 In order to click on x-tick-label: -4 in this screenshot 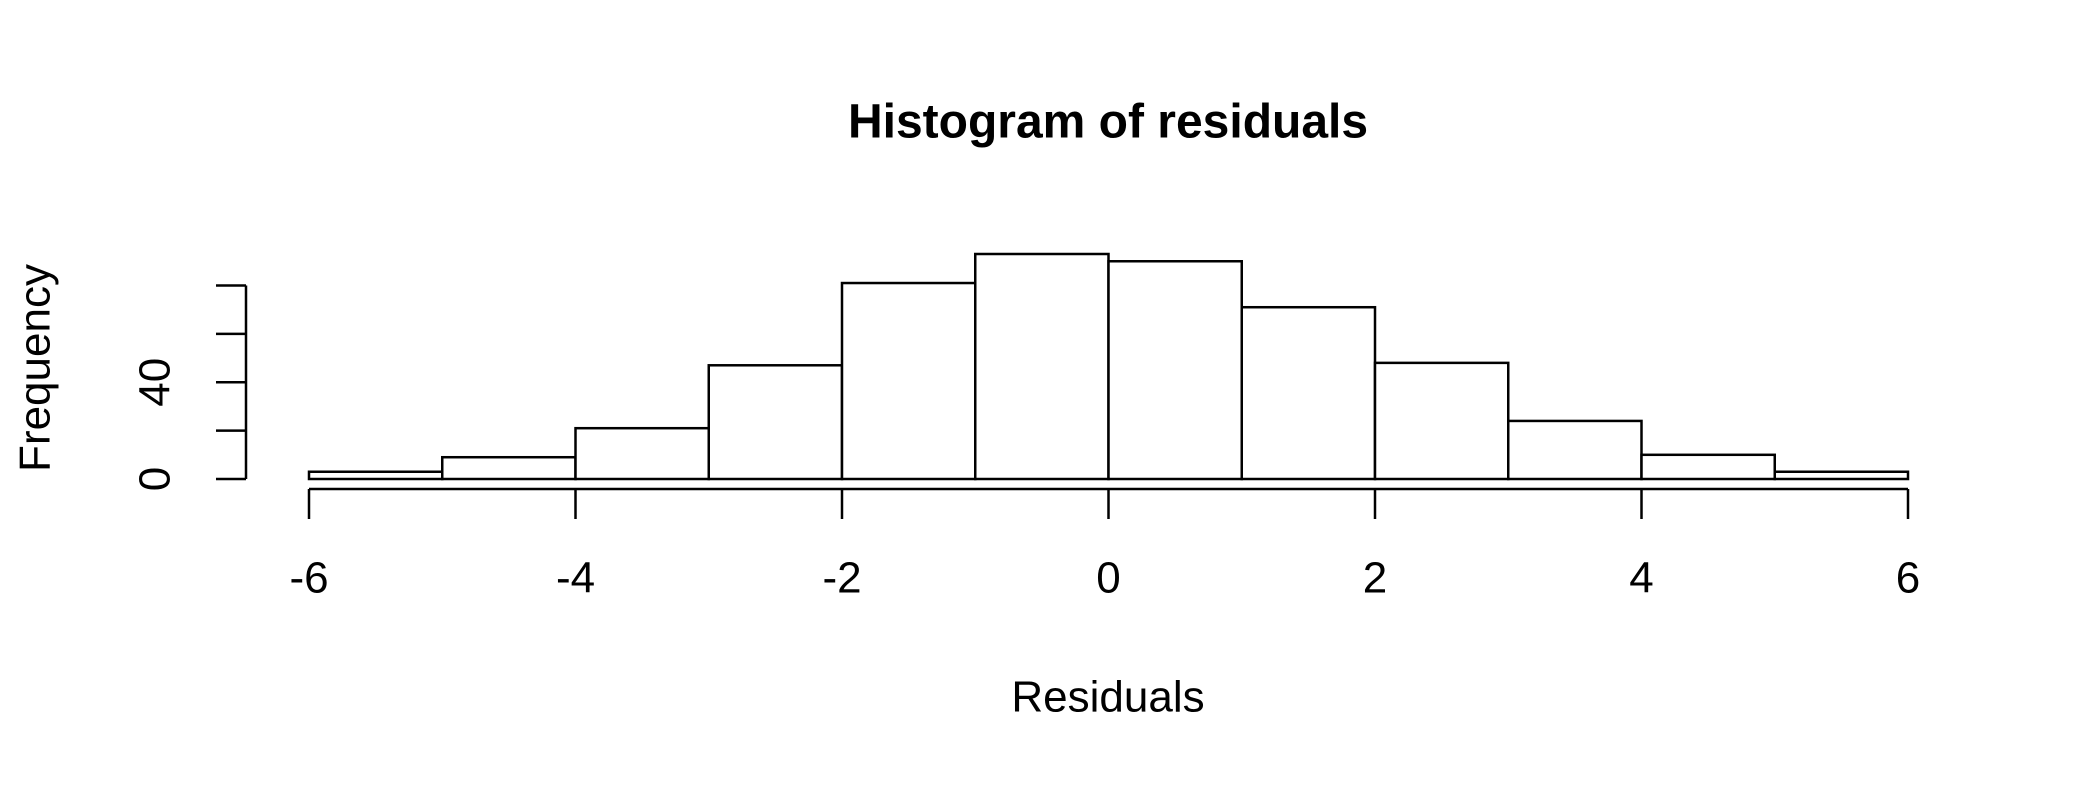, I will do `click(575, 578)`.